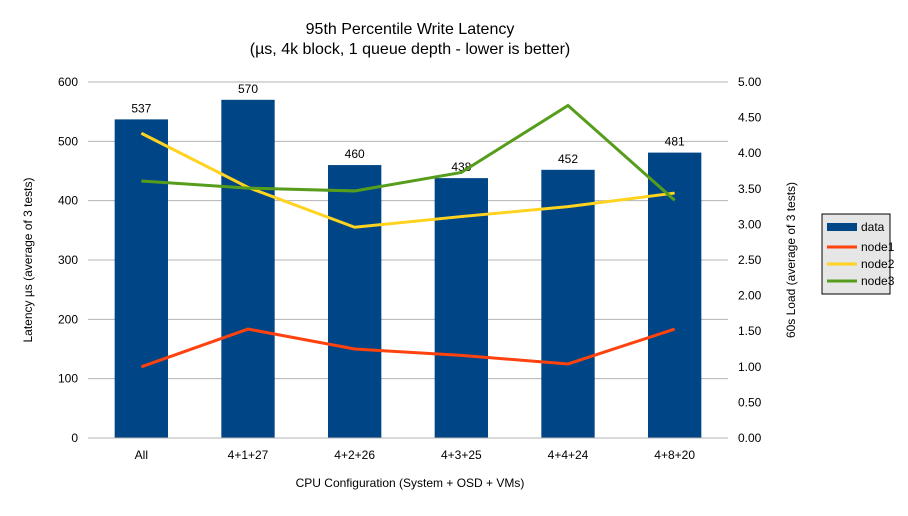  I want to click on legend-label: node1, so click(878, 247).